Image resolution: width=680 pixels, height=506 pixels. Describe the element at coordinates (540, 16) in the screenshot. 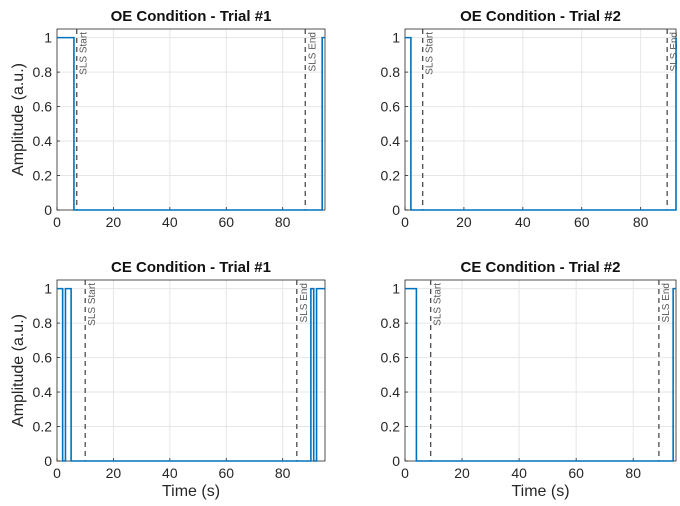

I see `chart-title: OE Condition - Trial #2` at that location.